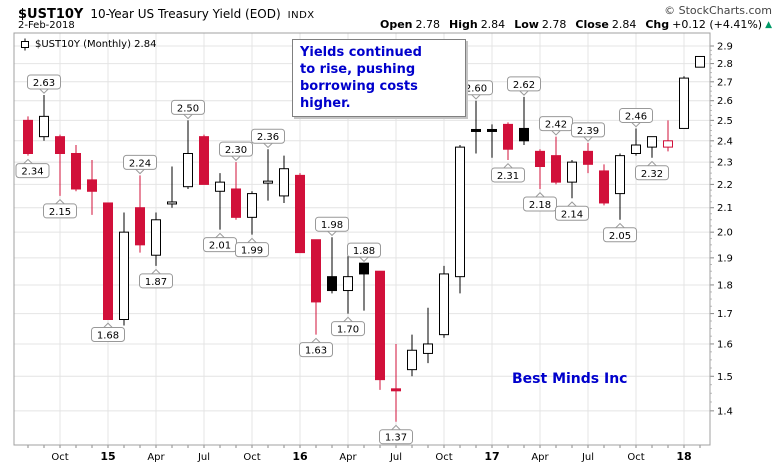 This screenshot has width=780, height=469. I want to click on callout-value: 2.60, so click(476, 89).